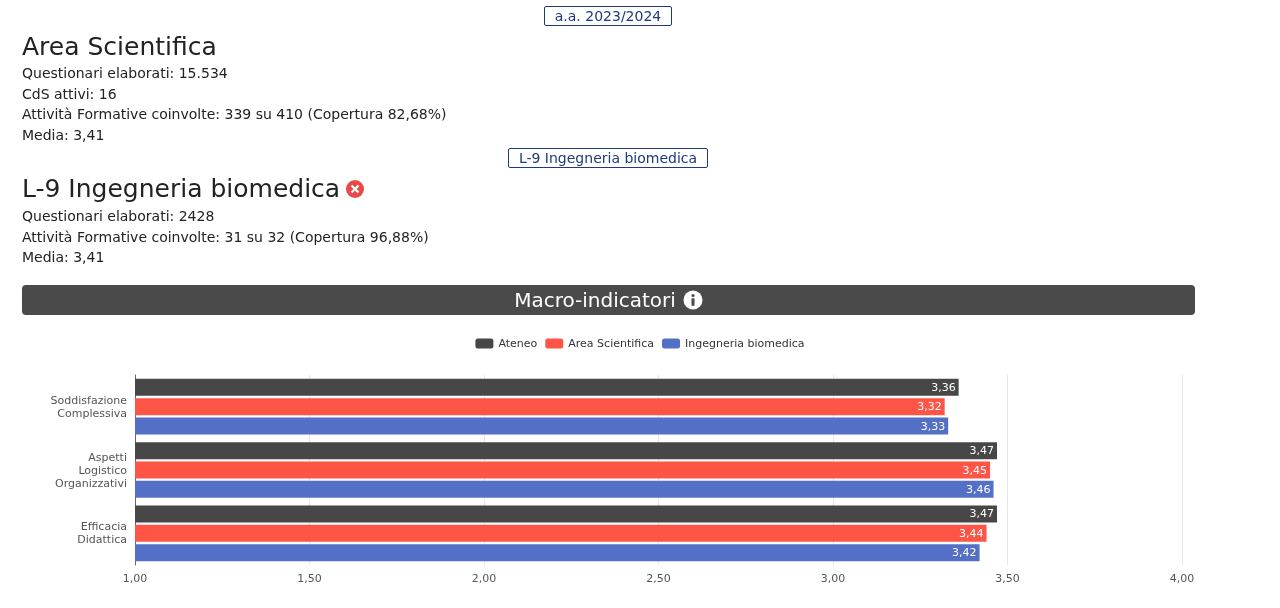 This screenshot has height=608, width=1280. What do you see at coordinates (102, 533) in the screenshot?
I see `y-tick-label: Efficacia Didattica` at bounding box center [102, 533].